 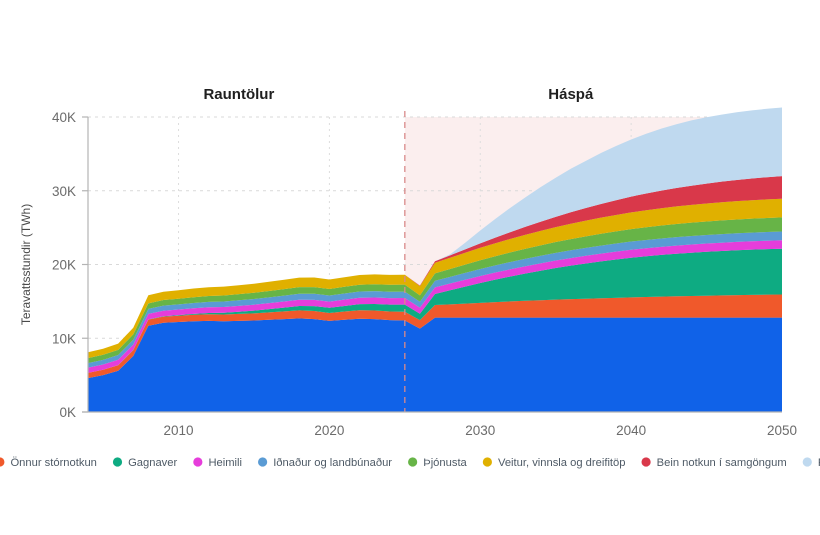 What do you see at coordinates (782, 430) in the screenshot?
I see `x-tick-label: 2050` at bounding box center [782, 430].